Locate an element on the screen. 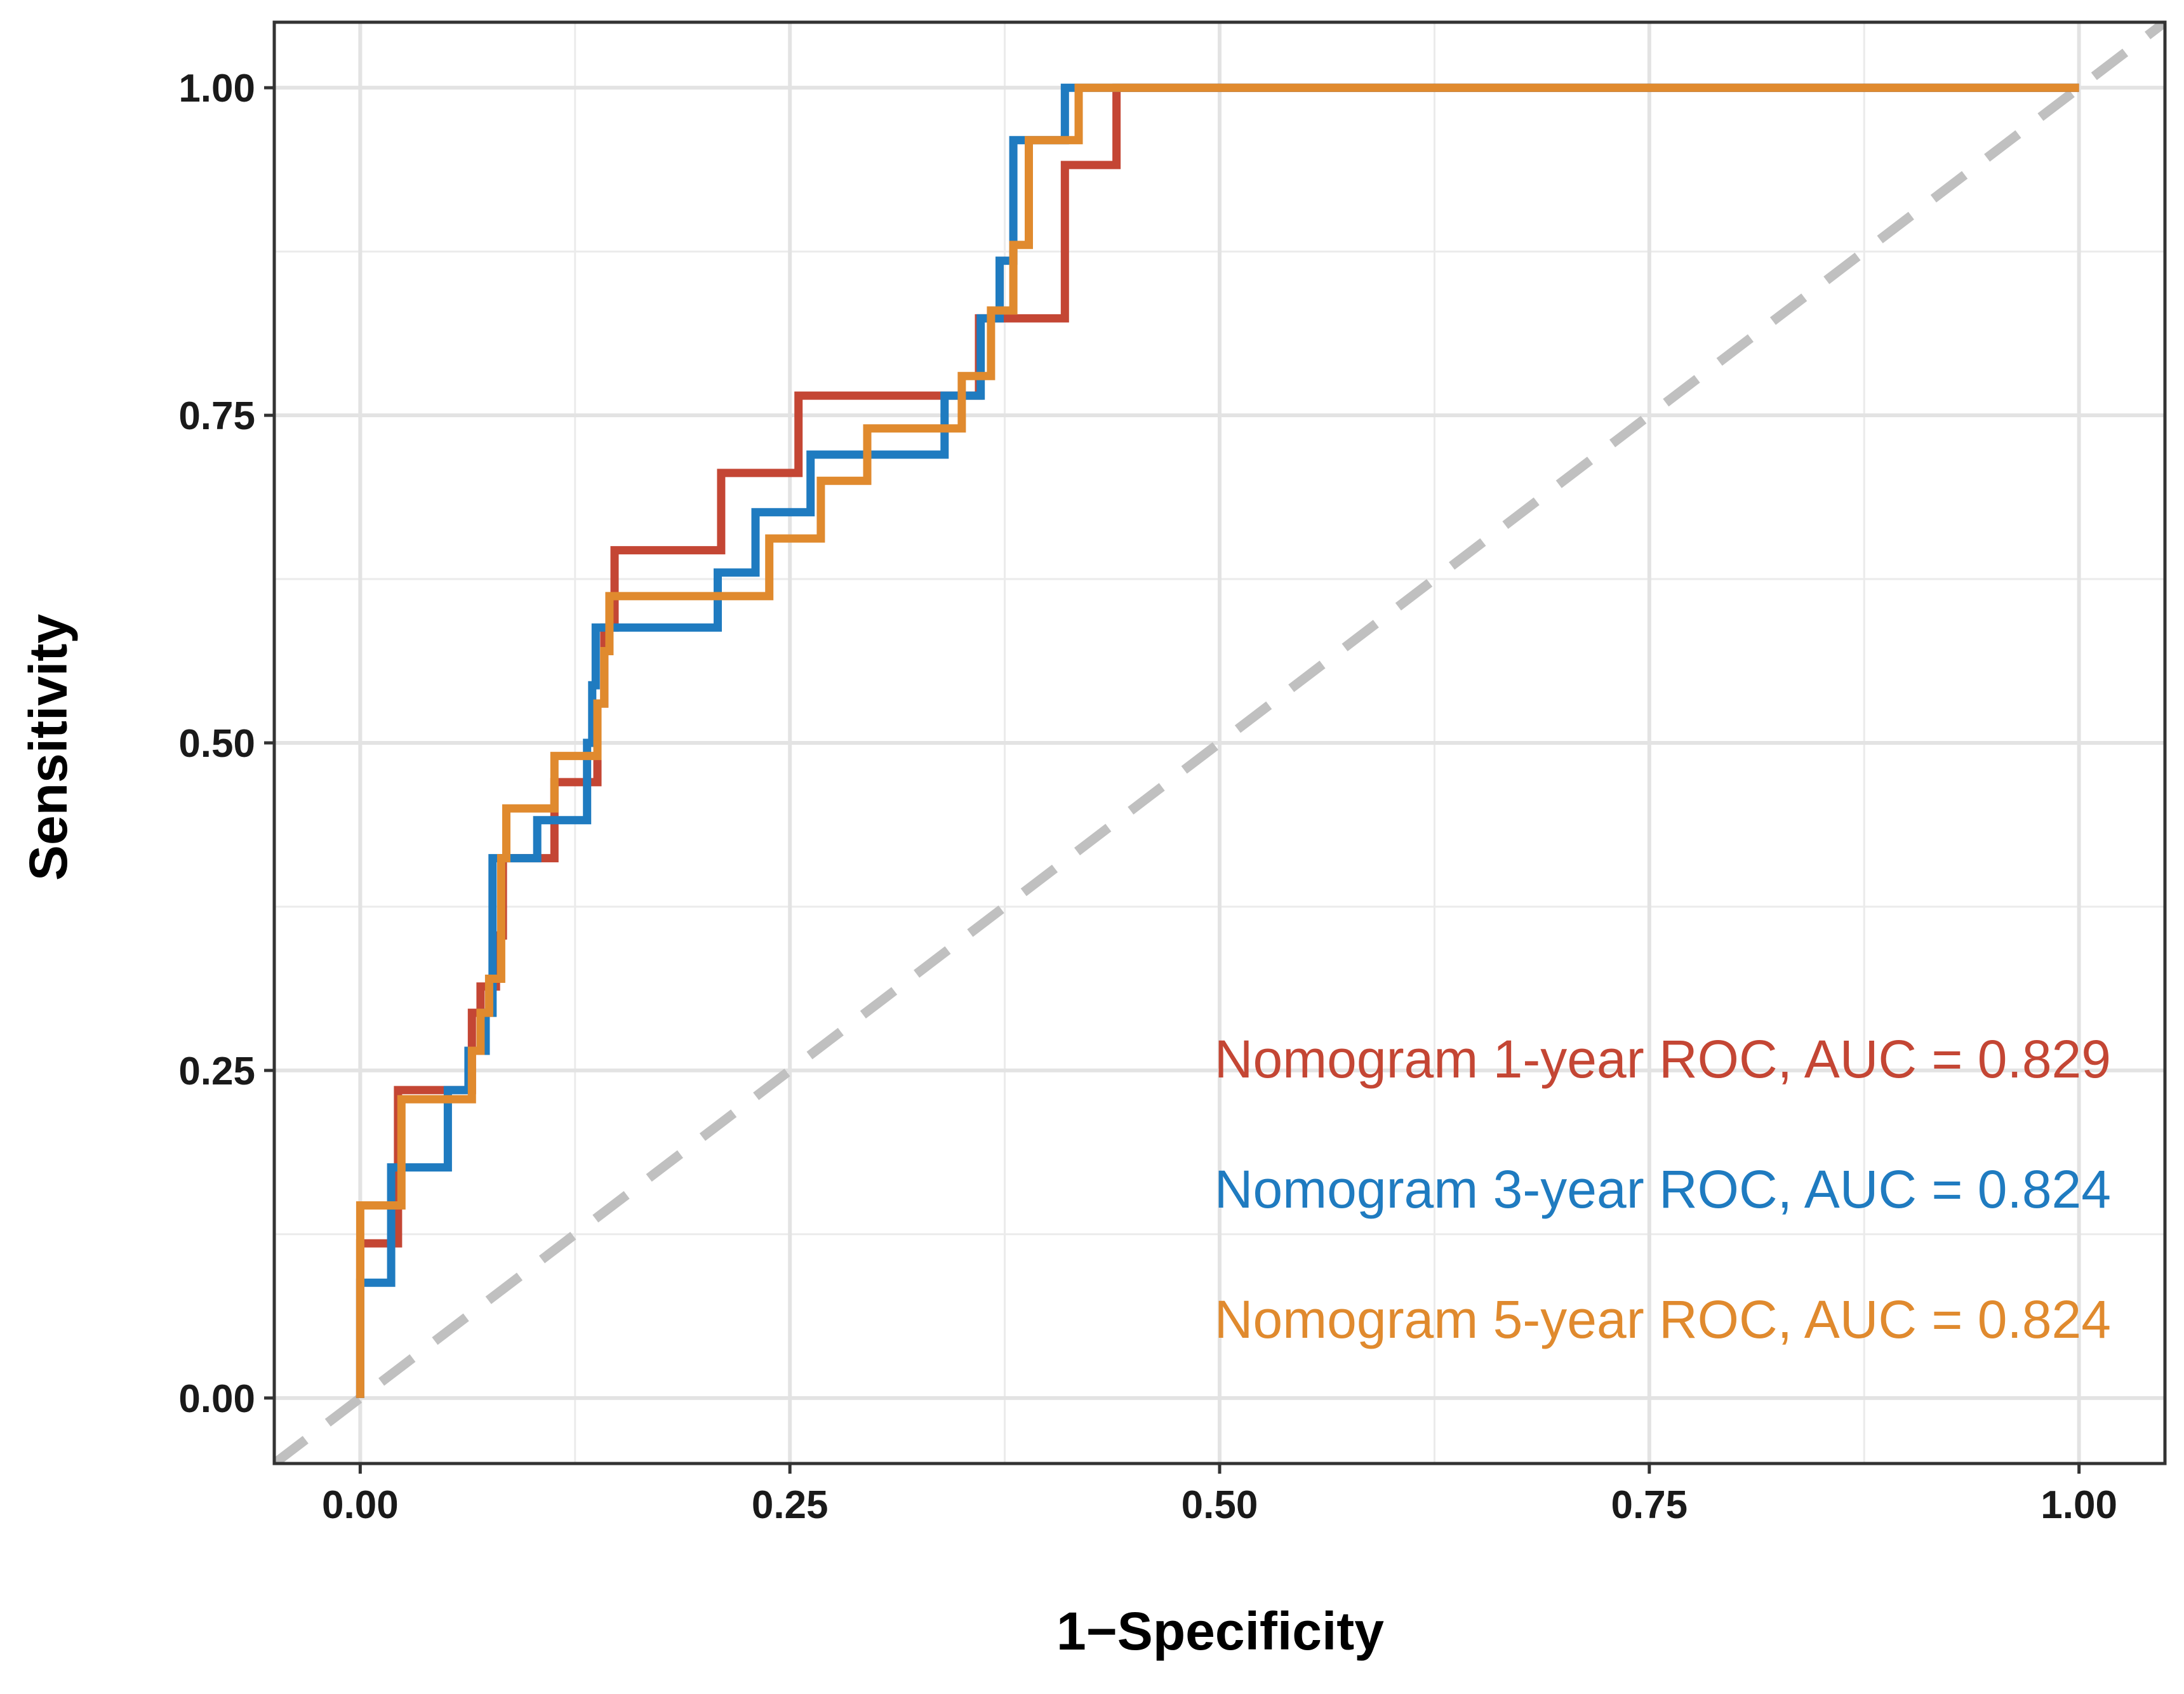 This screenshot has height=1694, width=2184. y-tick-label: 0.50 is located at coordinates (217, 744).